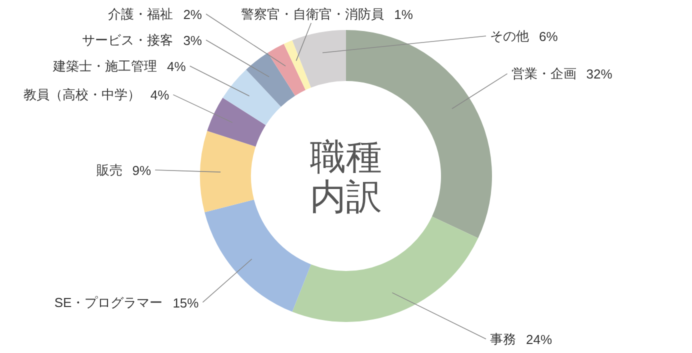  I want to click on slice-label: SE・プログラマー, so click(108, 302).